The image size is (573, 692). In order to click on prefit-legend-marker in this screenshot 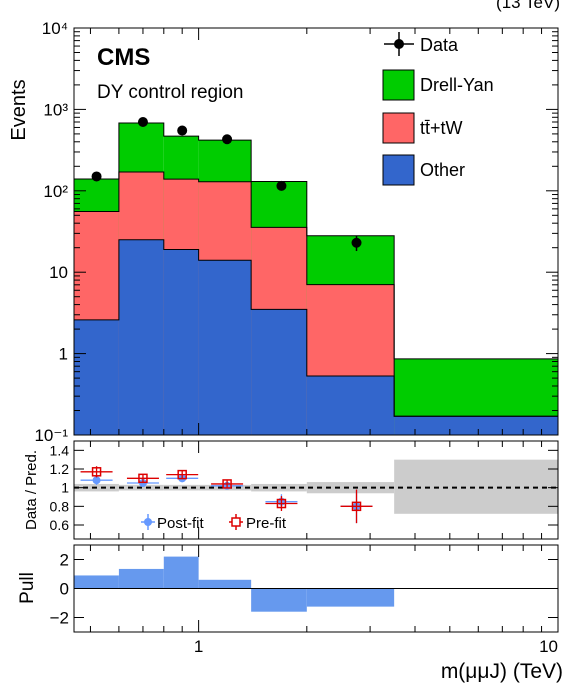, I will do `click(236, 522)`.